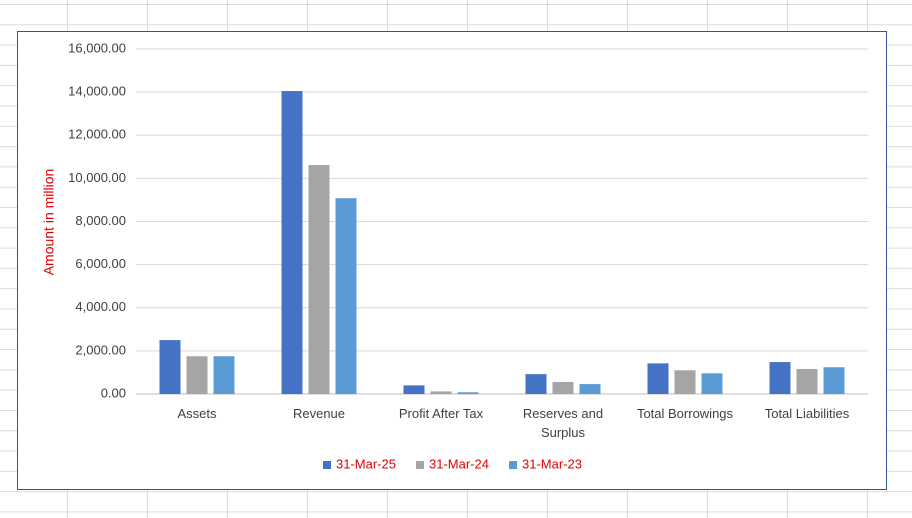  I want to click on y-tick-label: 10,000.00, so click(97, 177).